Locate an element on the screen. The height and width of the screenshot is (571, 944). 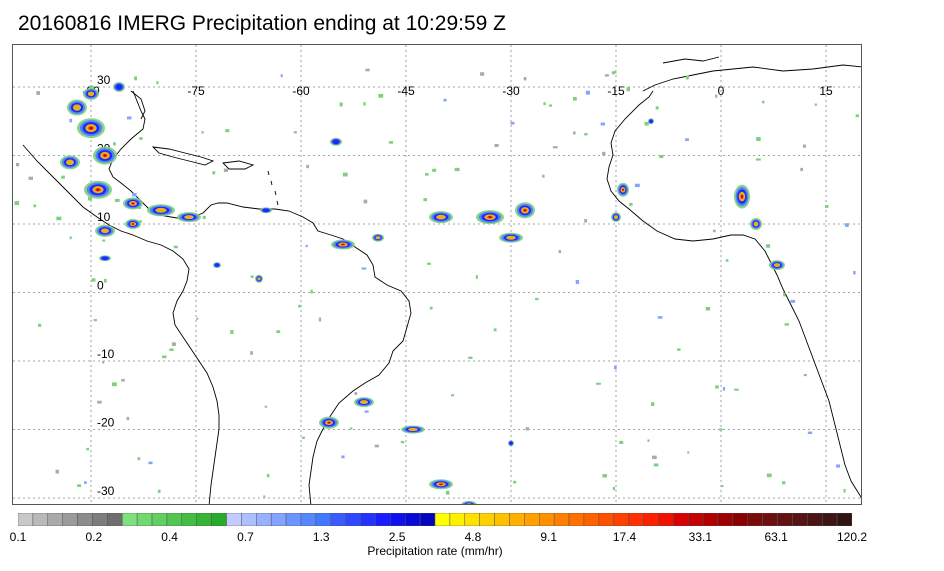
colorbar-tick-label: 4.8 is located at coordinates (473, 537).